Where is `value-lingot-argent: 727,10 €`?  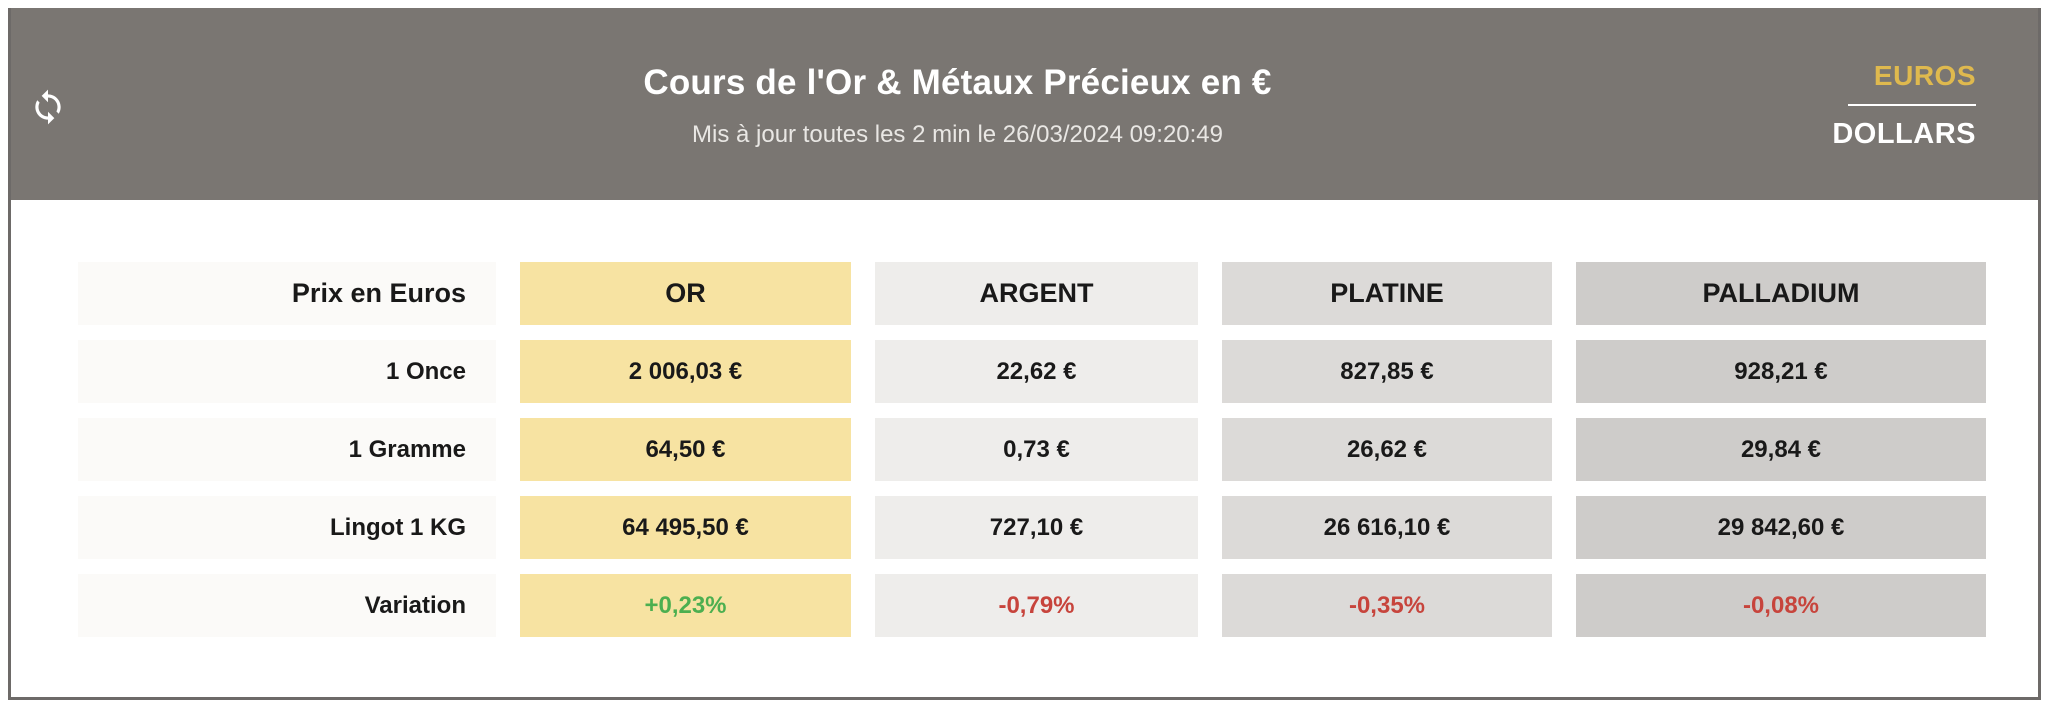 value-lingot-argent: 727,10 € is located at coordinates (1036, 527).